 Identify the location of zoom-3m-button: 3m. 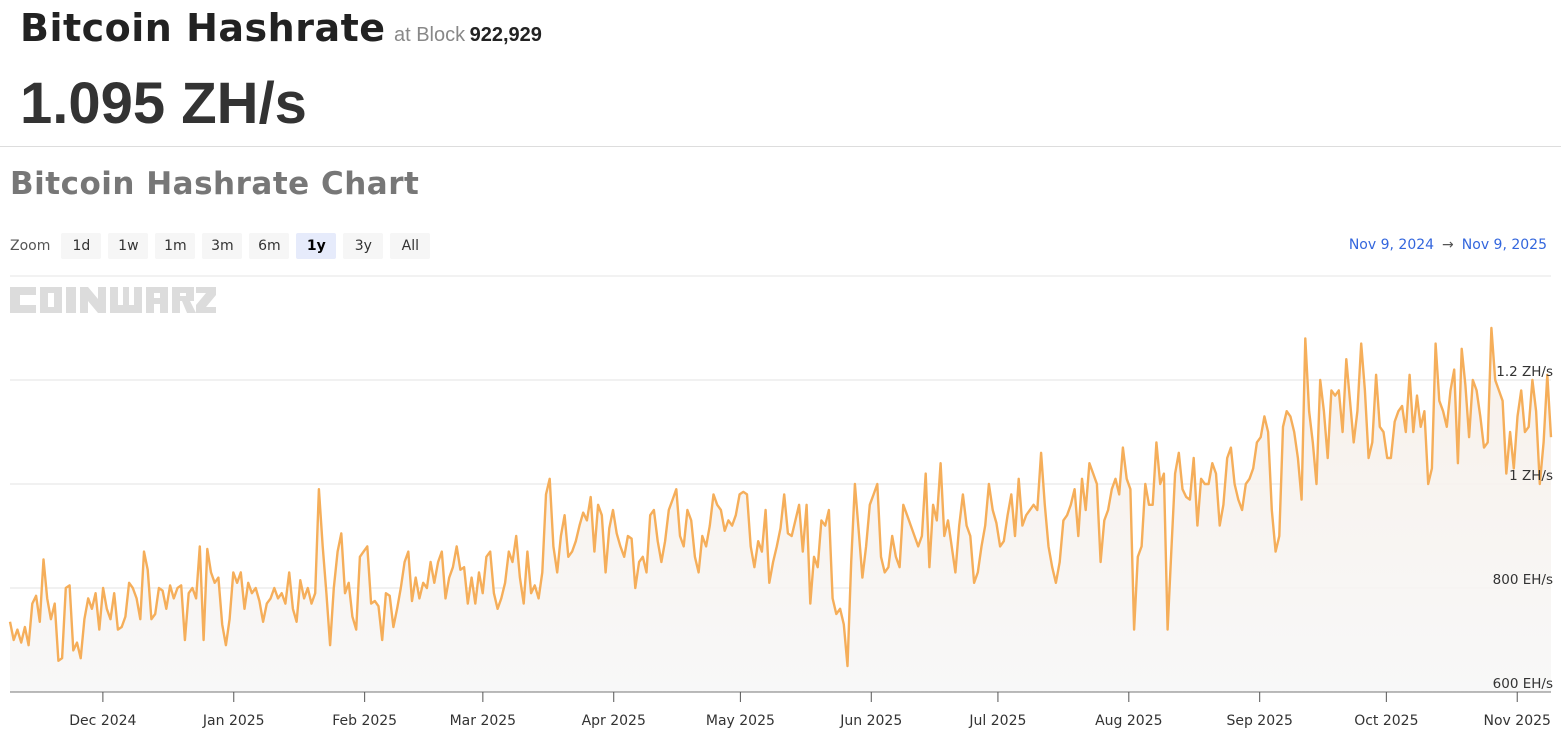
(222, 246).